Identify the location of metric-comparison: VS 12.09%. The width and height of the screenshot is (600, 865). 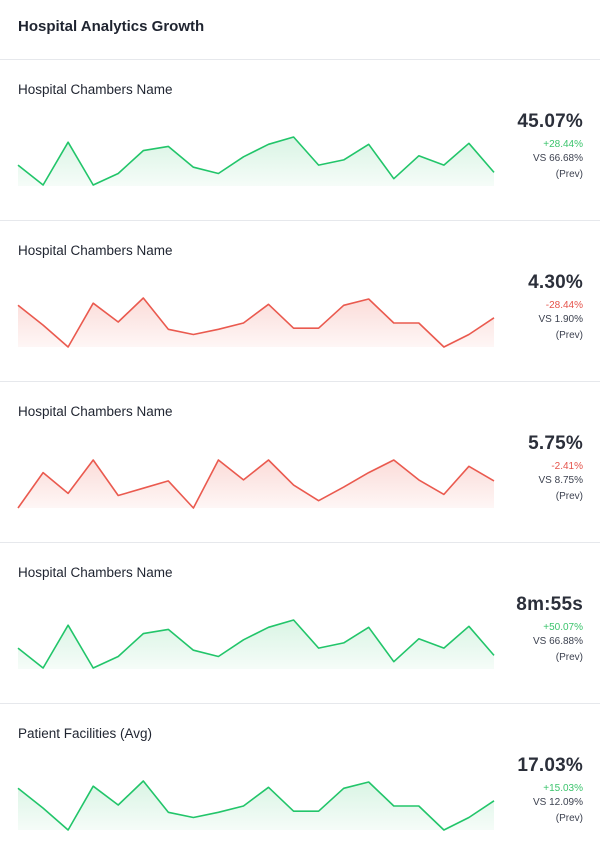
(557, 802).